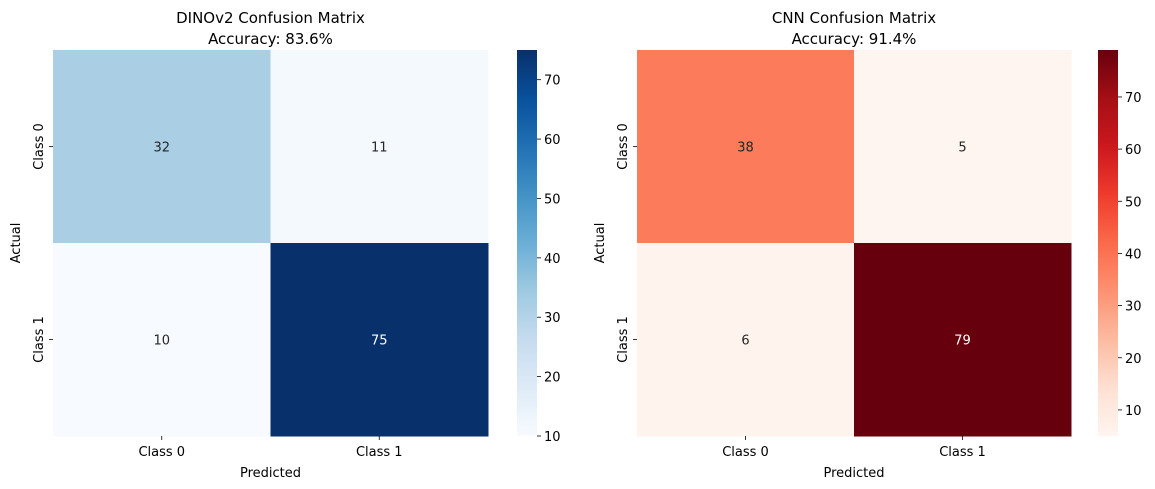 This screenshot has width=1155, height=489. Describe the element at coordinates (552, 81) in the screenshot. I see `colorbar-tick-label-0-6: 70` at that location.